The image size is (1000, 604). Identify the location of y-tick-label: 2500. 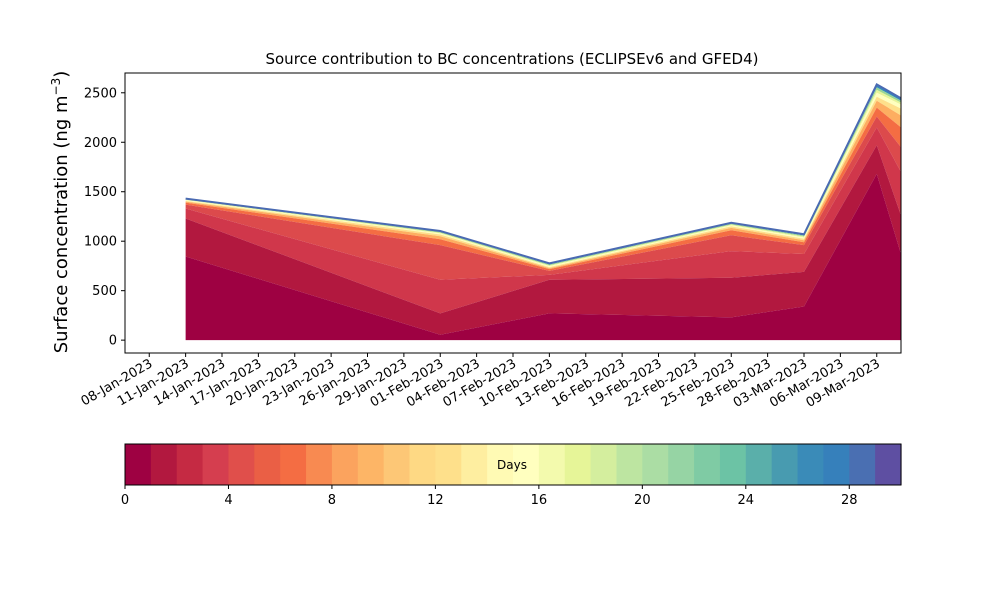
(100, 93).